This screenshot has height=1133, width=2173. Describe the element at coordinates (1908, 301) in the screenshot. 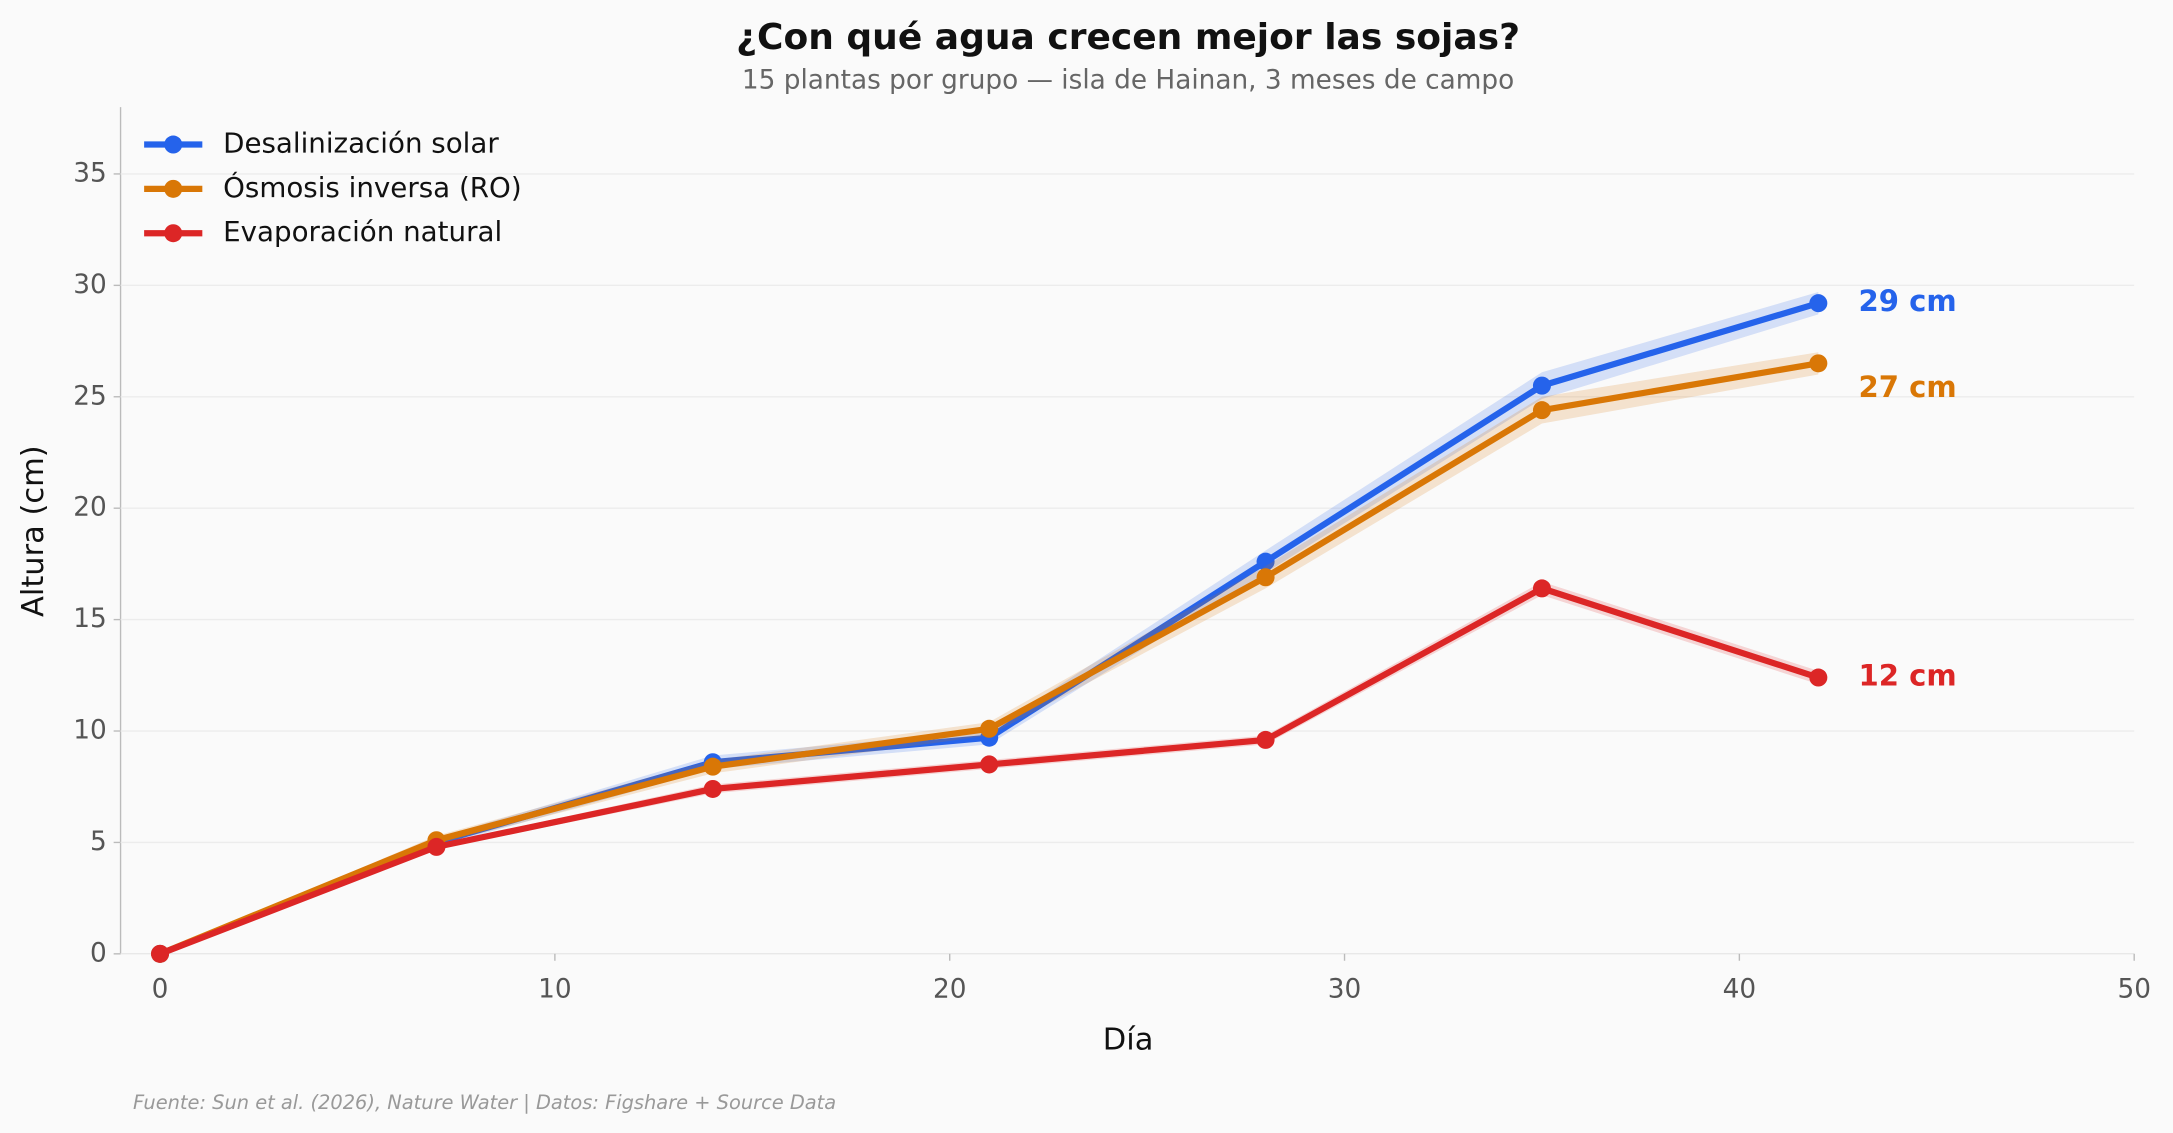

I see `end-label: 29 cm` at that location.